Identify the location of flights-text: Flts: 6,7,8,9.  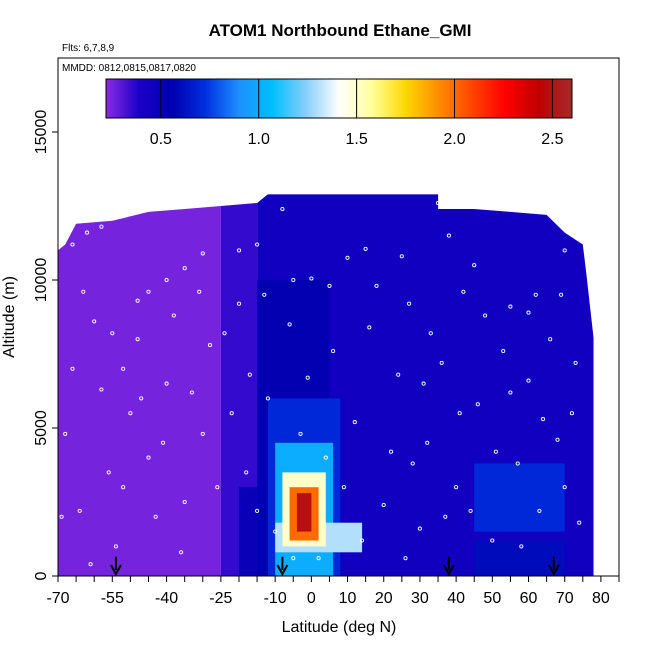
(88, 48).